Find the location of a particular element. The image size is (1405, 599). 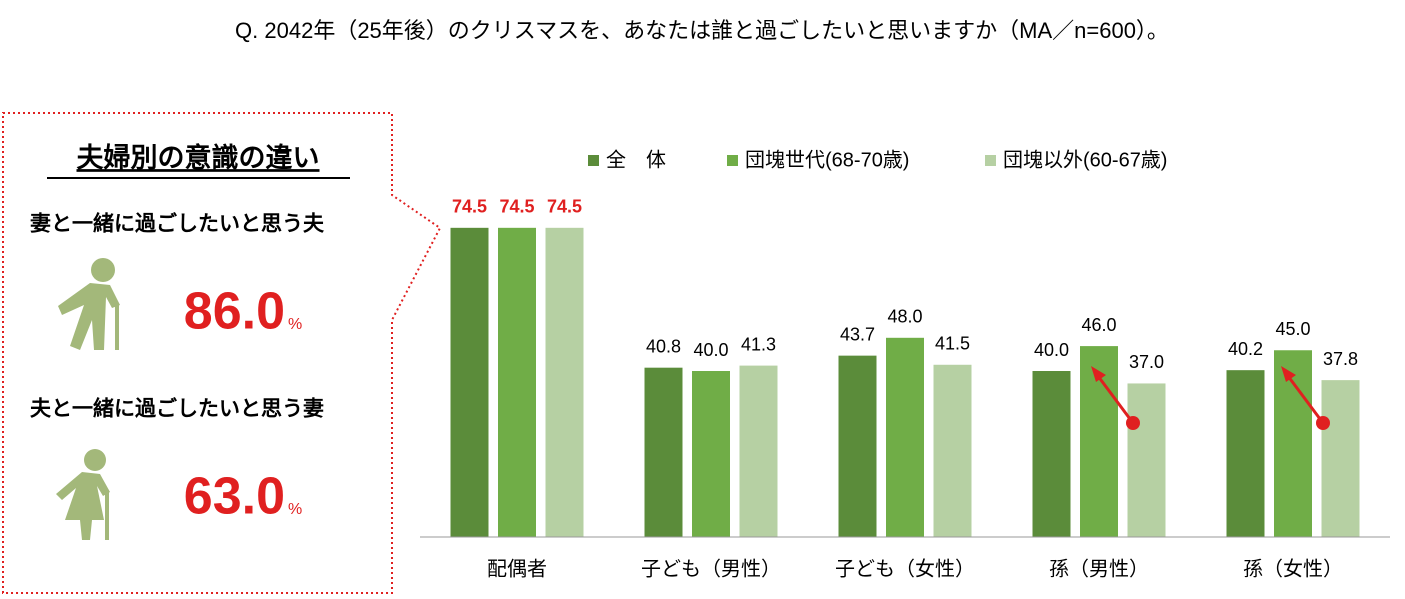

legend-label: 団塊以外(60-67歳) is located at coordinates (1085, 159).